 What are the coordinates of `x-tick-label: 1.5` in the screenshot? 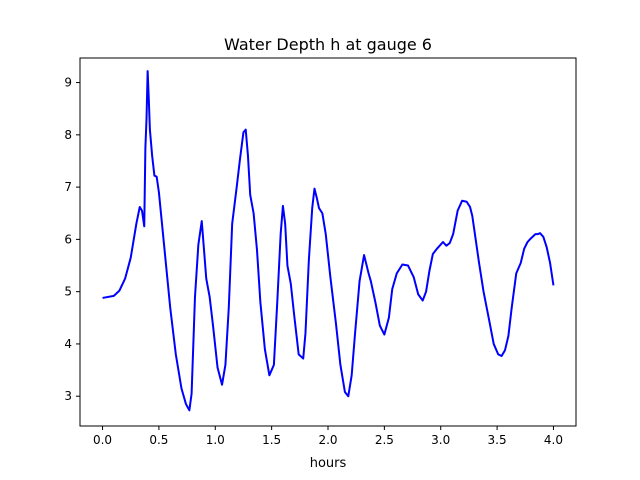 It's located at (271, 440).